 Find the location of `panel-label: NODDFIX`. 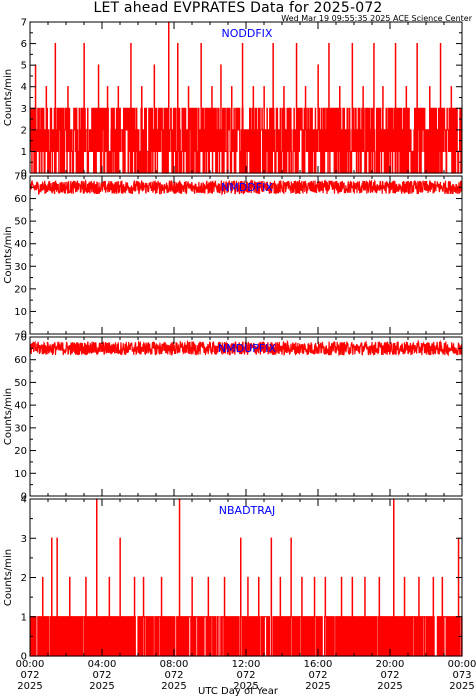

panel-label: NODDFIX is located at coordinates (247, 33).